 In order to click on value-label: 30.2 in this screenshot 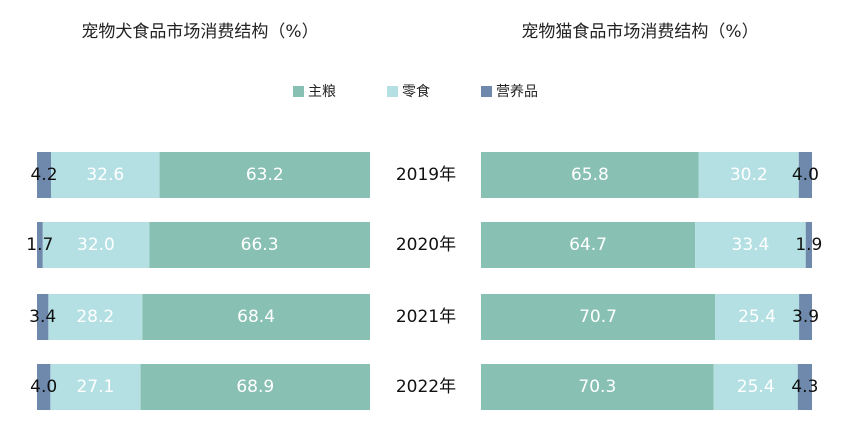, I will do `click(749, 175)`.